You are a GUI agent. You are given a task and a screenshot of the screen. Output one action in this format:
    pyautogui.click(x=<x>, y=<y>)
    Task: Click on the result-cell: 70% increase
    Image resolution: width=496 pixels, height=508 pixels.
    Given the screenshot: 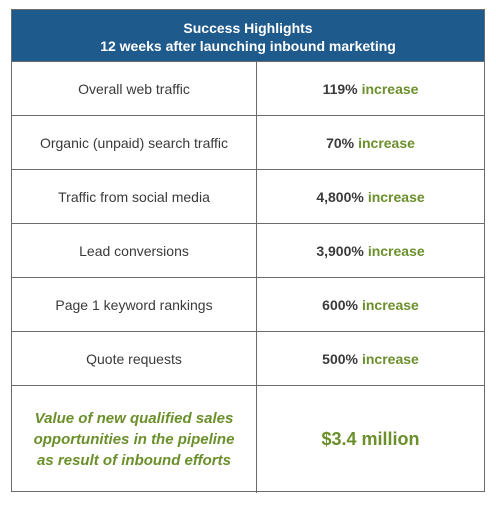 What is the action you would take?
    pyautogui.click(x=370, y=142)
    